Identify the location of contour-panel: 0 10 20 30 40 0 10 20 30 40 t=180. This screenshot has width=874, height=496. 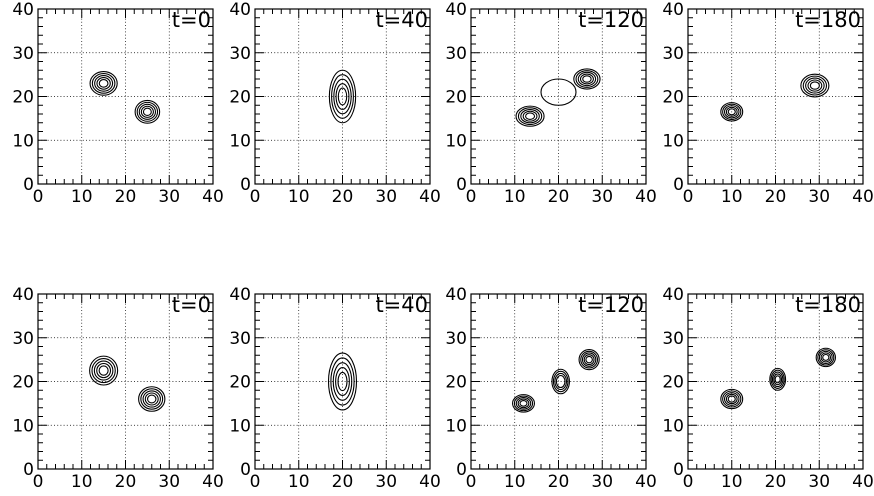
(767, 388).